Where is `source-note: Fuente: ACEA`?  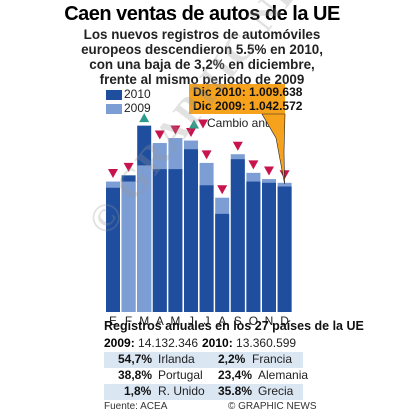 source-note: Fuente: ACEA is located at coordinates (136, 406).